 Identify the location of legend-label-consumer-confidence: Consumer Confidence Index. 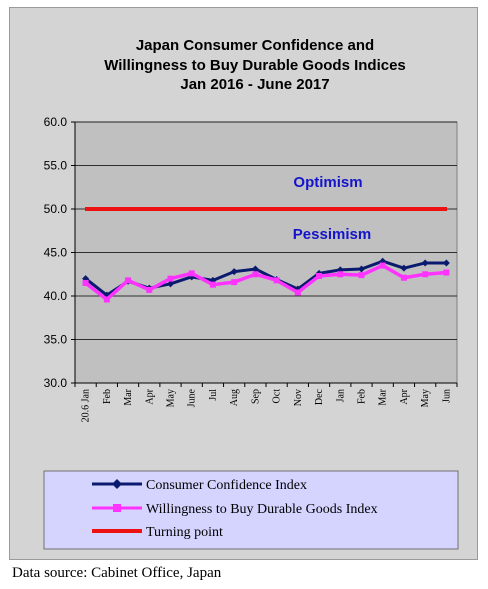
(226, 485).